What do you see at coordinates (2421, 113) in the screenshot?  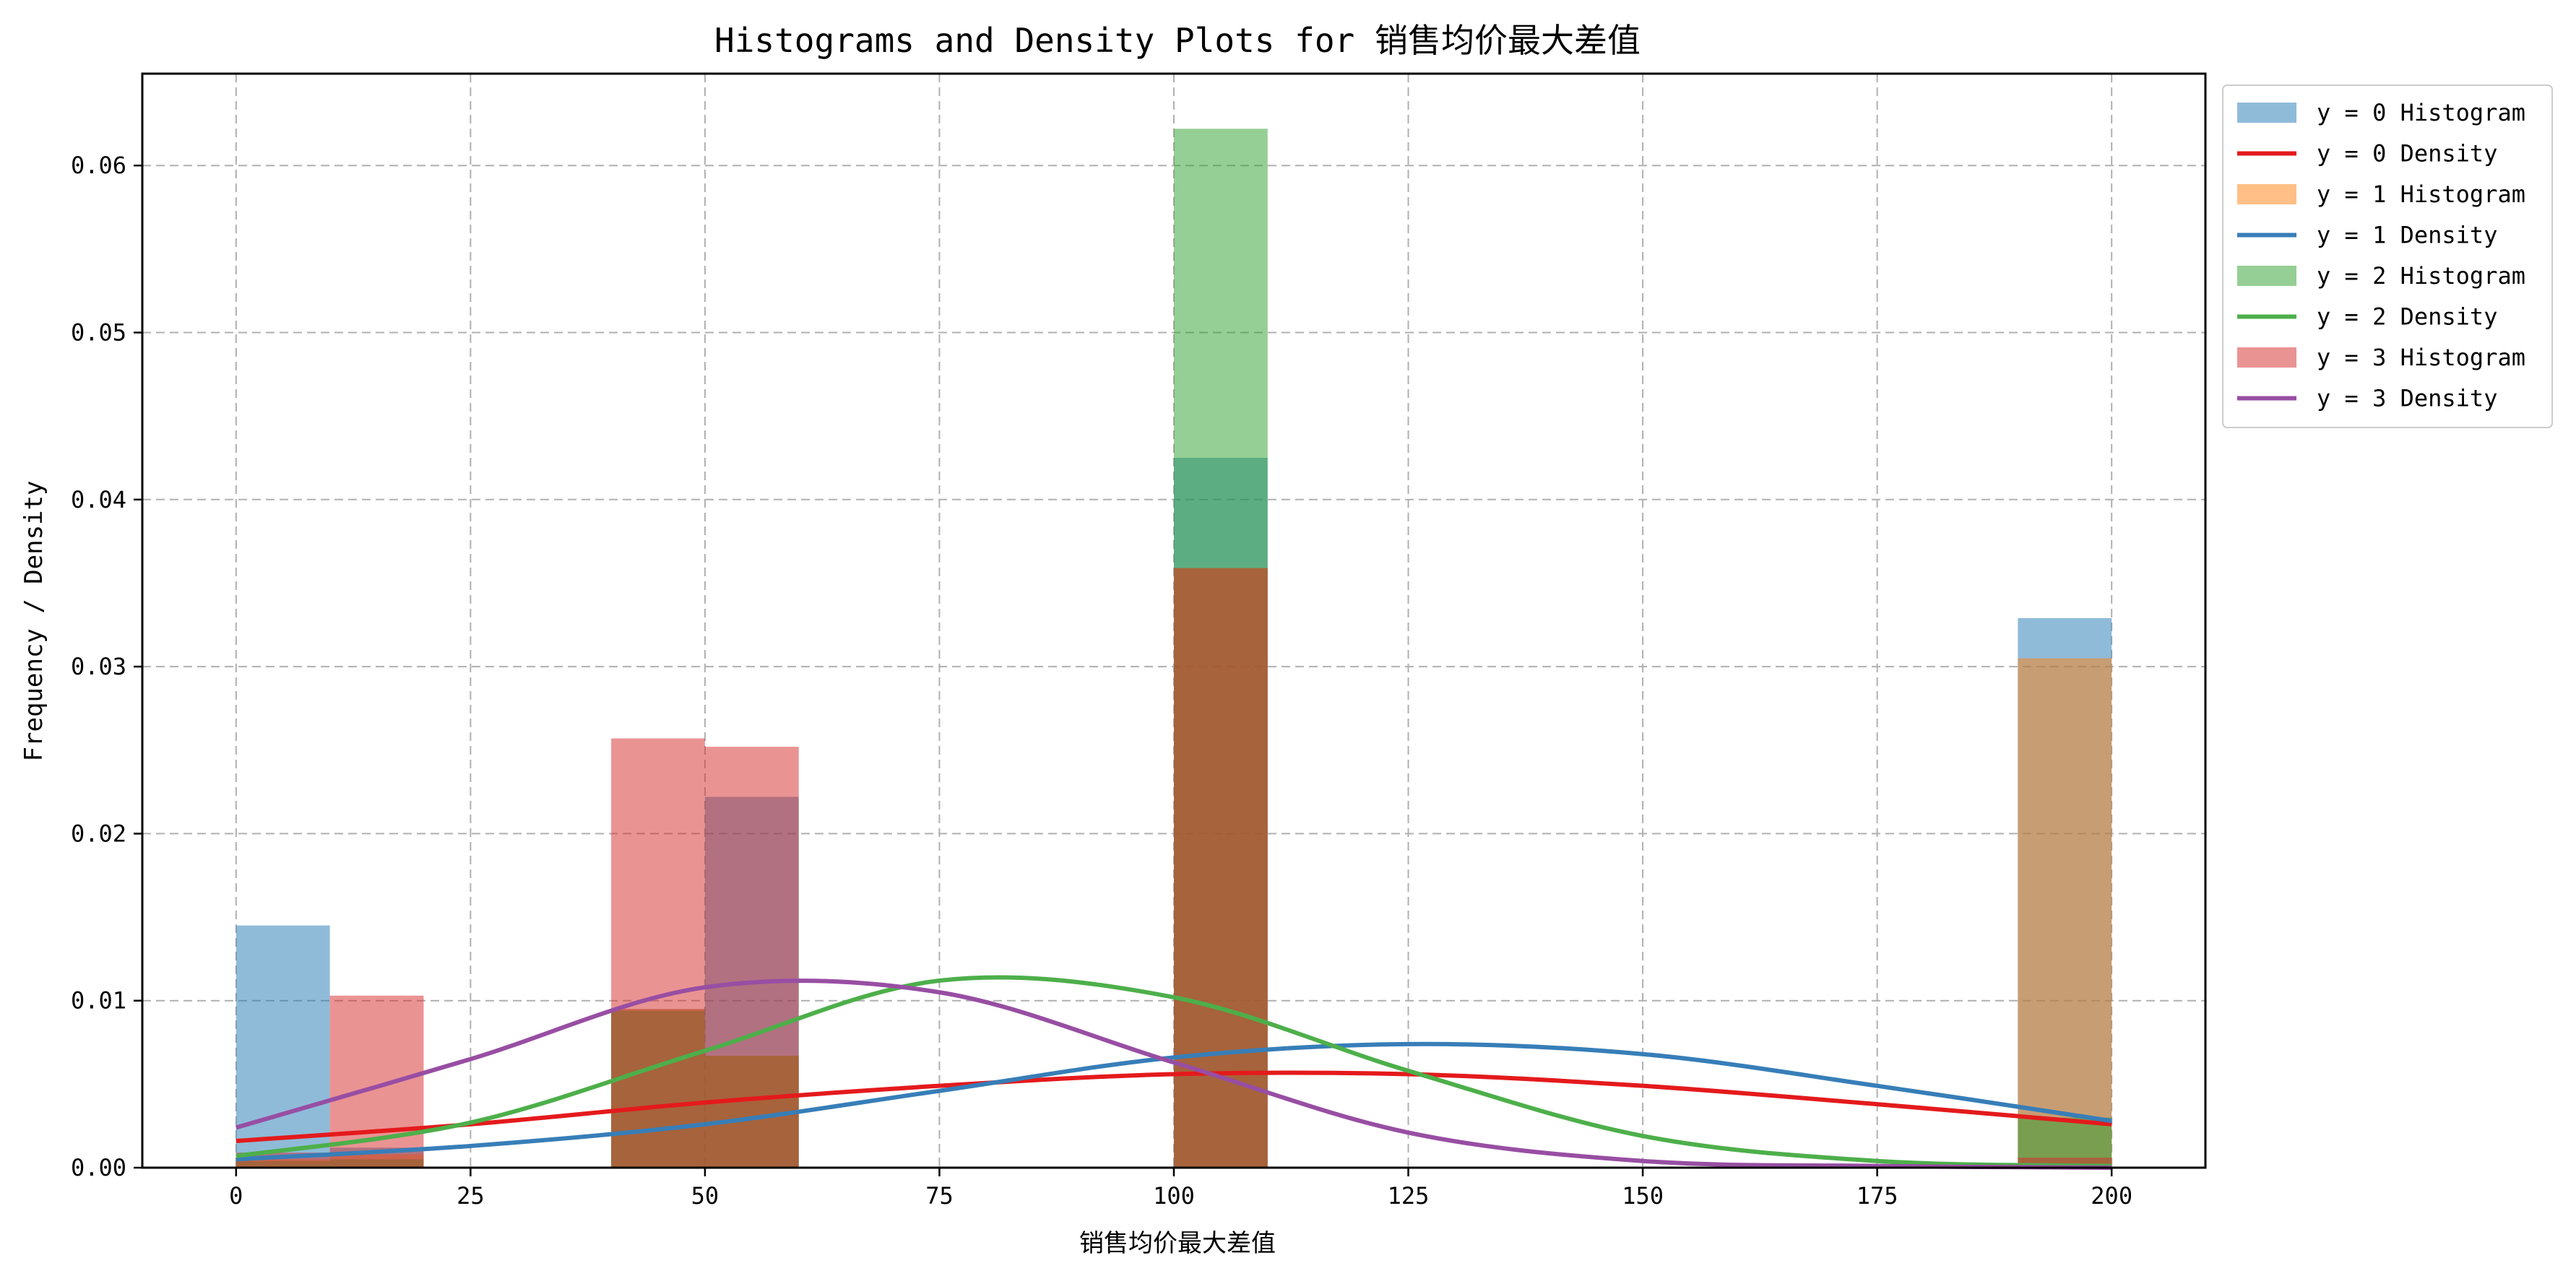 I see `legend-label-0: y = 0 Histogram` at bounding box center [2421, 113].